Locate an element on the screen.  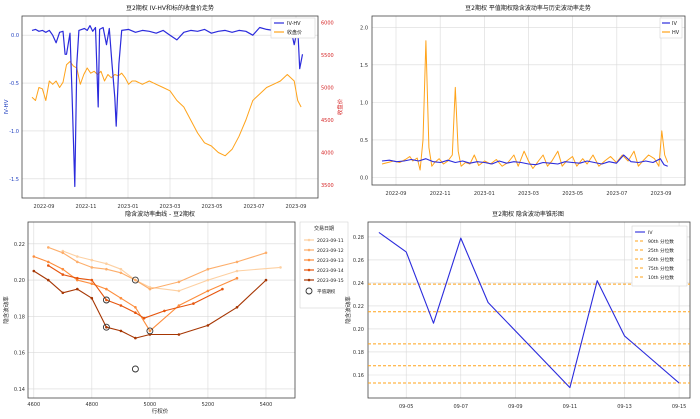
series-iv-line is located at coordinates (524, 160).